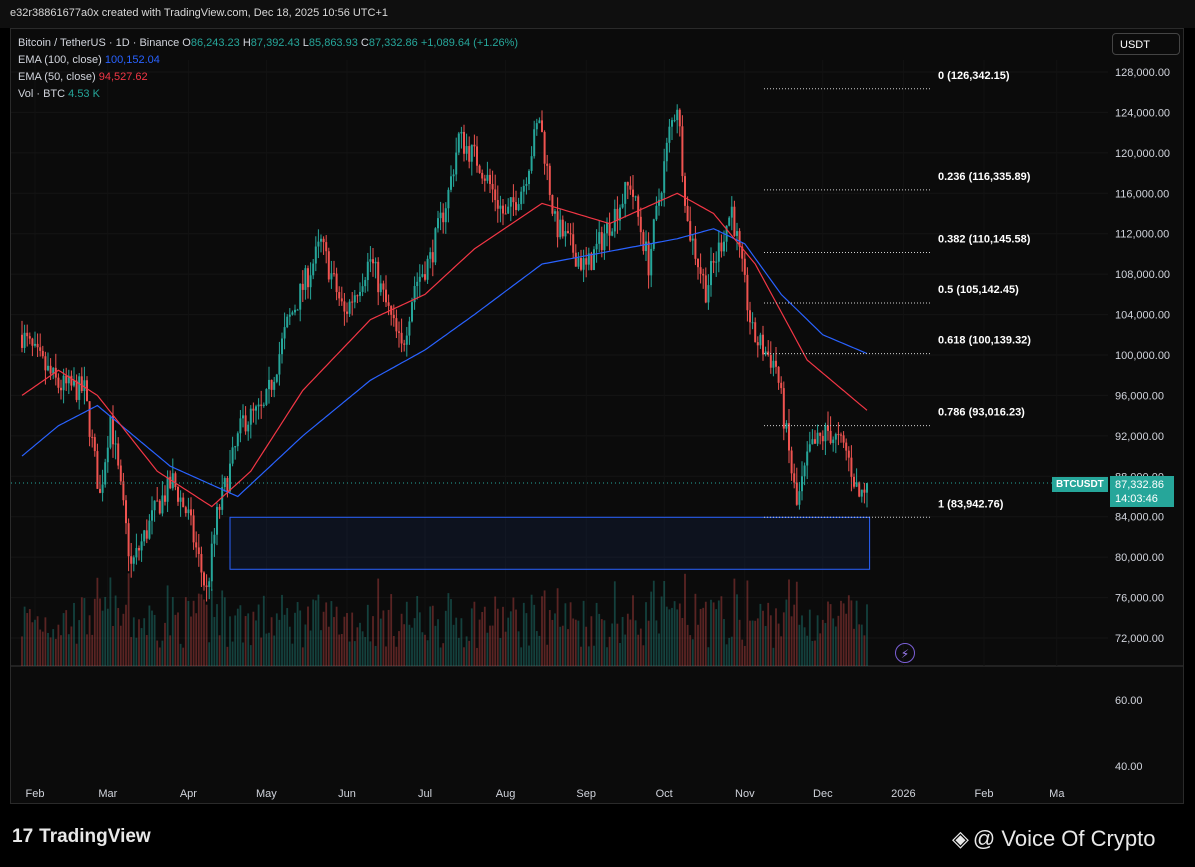  I want to click on fib-level-label: 0.618 (100,139.32), so click(984, 341).